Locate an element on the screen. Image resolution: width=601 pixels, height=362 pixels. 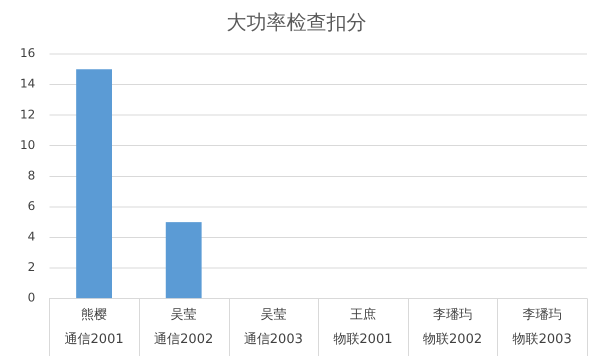
x-tick-label: 李璠玙物联2003 is located at coordinates (542, 327).